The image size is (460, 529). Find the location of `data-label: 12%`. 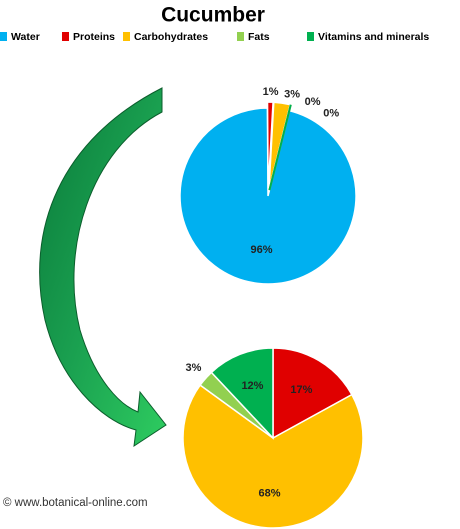

data-label: 12% is located at coordinates (252, 386).